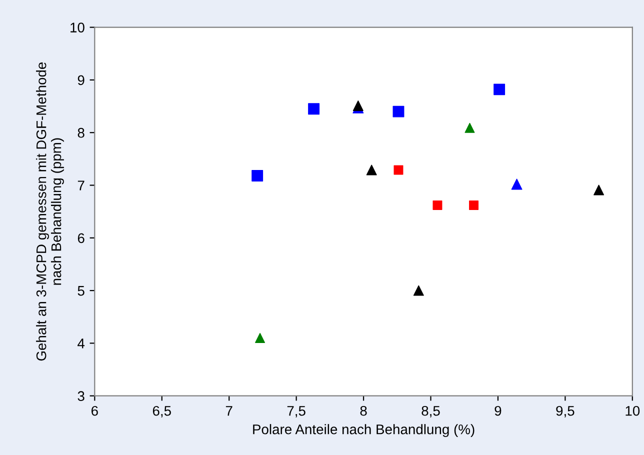 The height and width of the screenshot is (455, 644). Describe the element at coordinates (633, 411) in the screenshot. I see `x-tick-label: 10` at that location.